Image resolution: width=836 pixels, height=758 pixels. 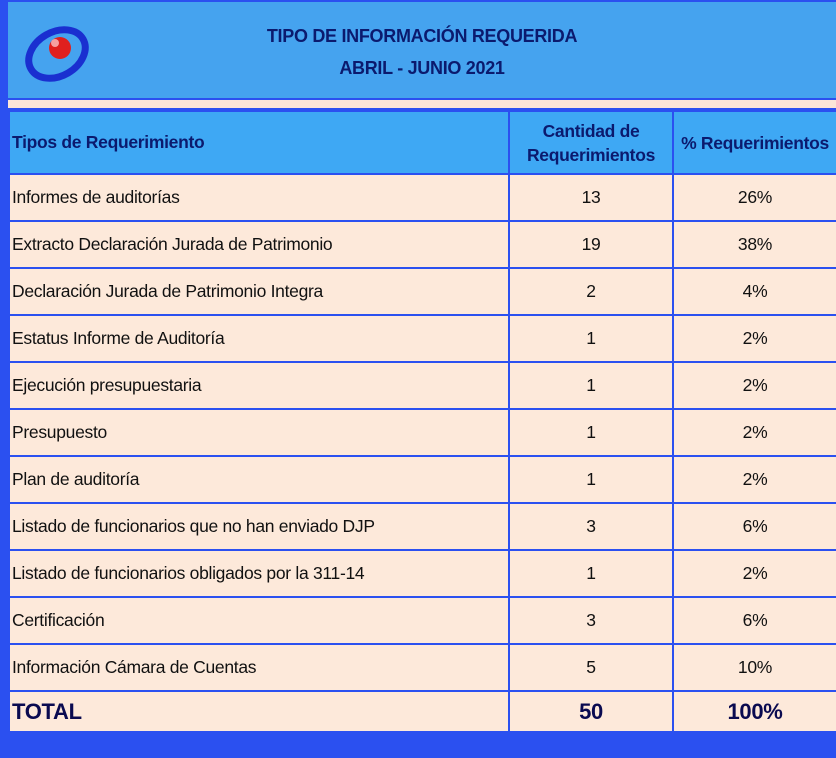 What do you see at coordinates (259, 291) in the screenshot?
I see `cell: Declaración Jurada de Patrimonio Integra` at bounding box center [259, 291].